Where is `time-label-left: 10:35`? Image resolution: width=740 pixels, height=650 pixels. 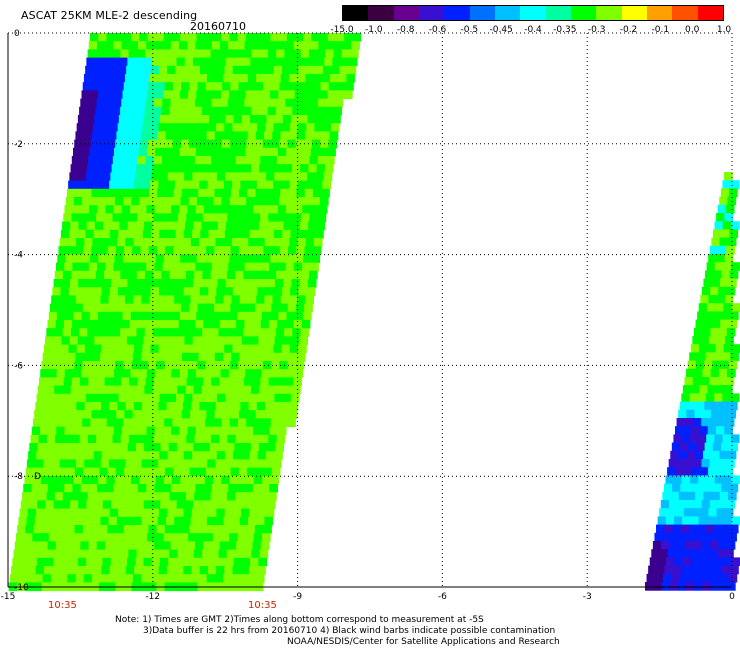
time-label-left: 10:35 is located at coordinates (62, 605).